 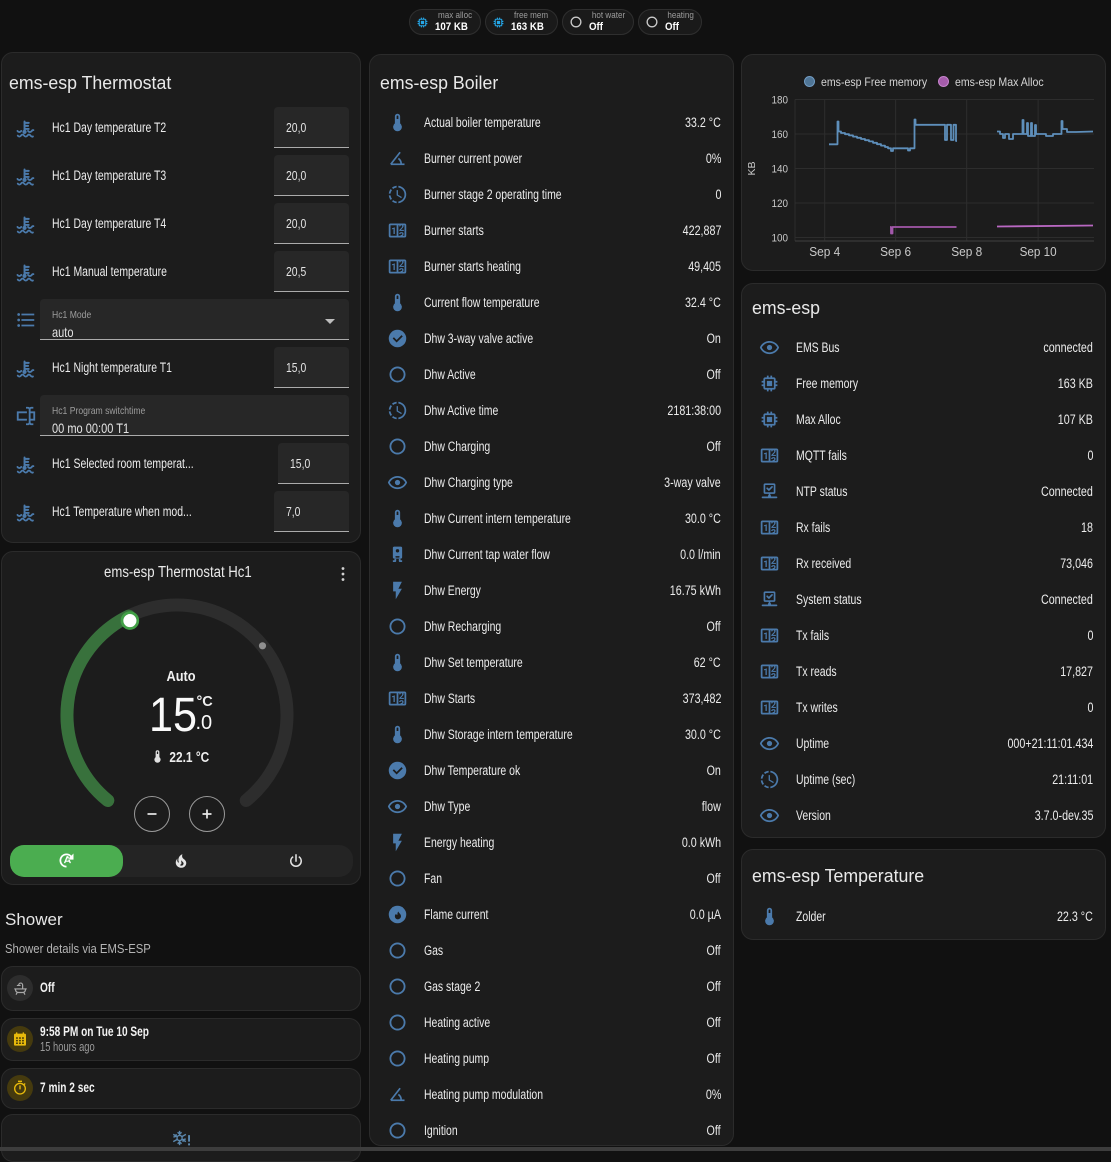 I want to click on svg-text: Sep 4, so click(x=824, y=252).